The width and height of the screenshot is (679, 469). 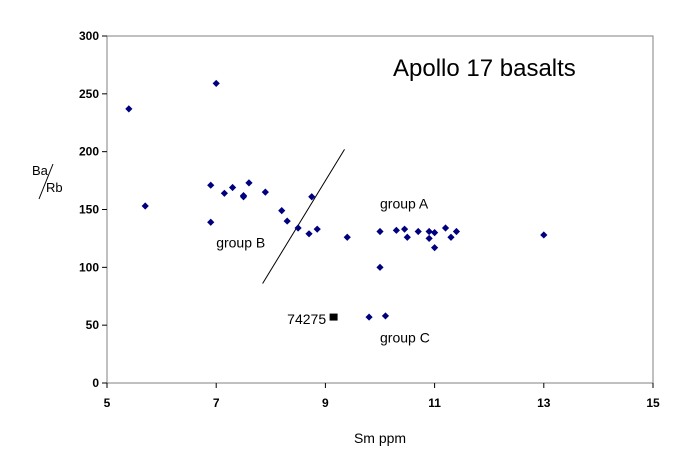 What do you see at coordinates (653, 403) in the screenshot?
I see `x-tick-label: 15` at bounding box center [653, 403].